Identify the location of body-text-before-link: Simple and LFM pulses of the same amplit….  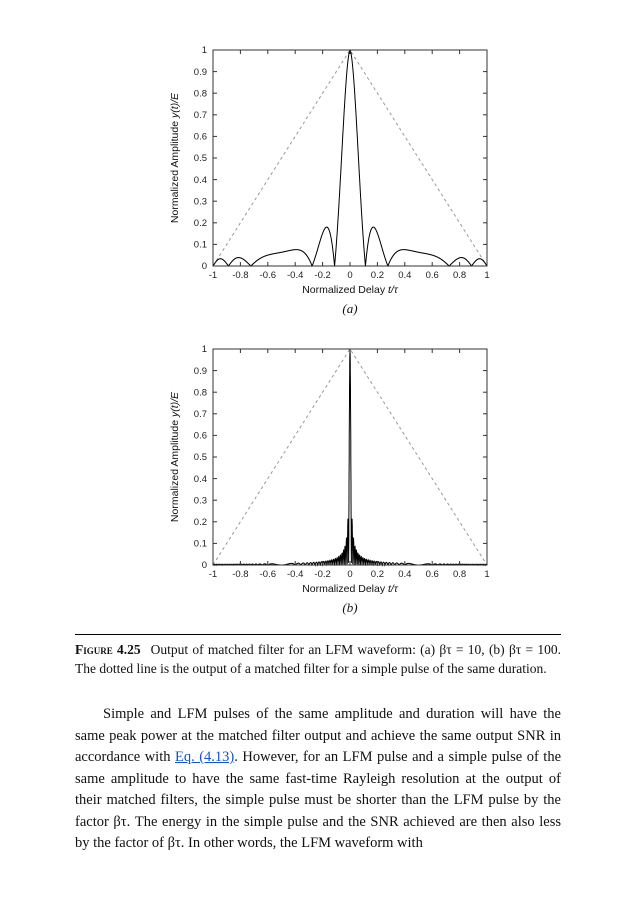
(318, 736).